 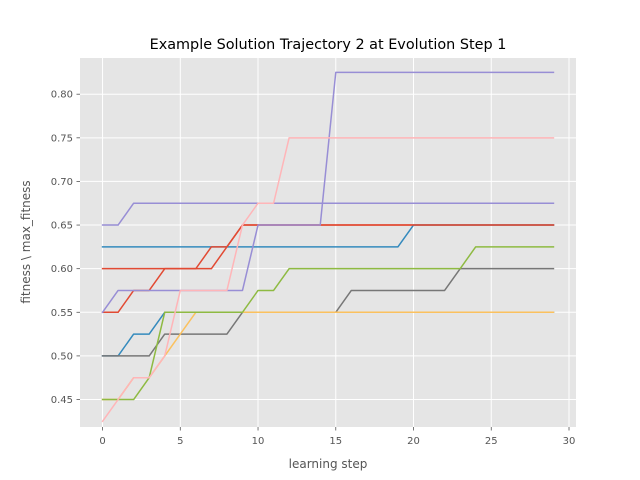 What do you see at coordinates (569, 441) in the screenshot?
I see `x-tick-label: 30` at bounding box center [569, 441].